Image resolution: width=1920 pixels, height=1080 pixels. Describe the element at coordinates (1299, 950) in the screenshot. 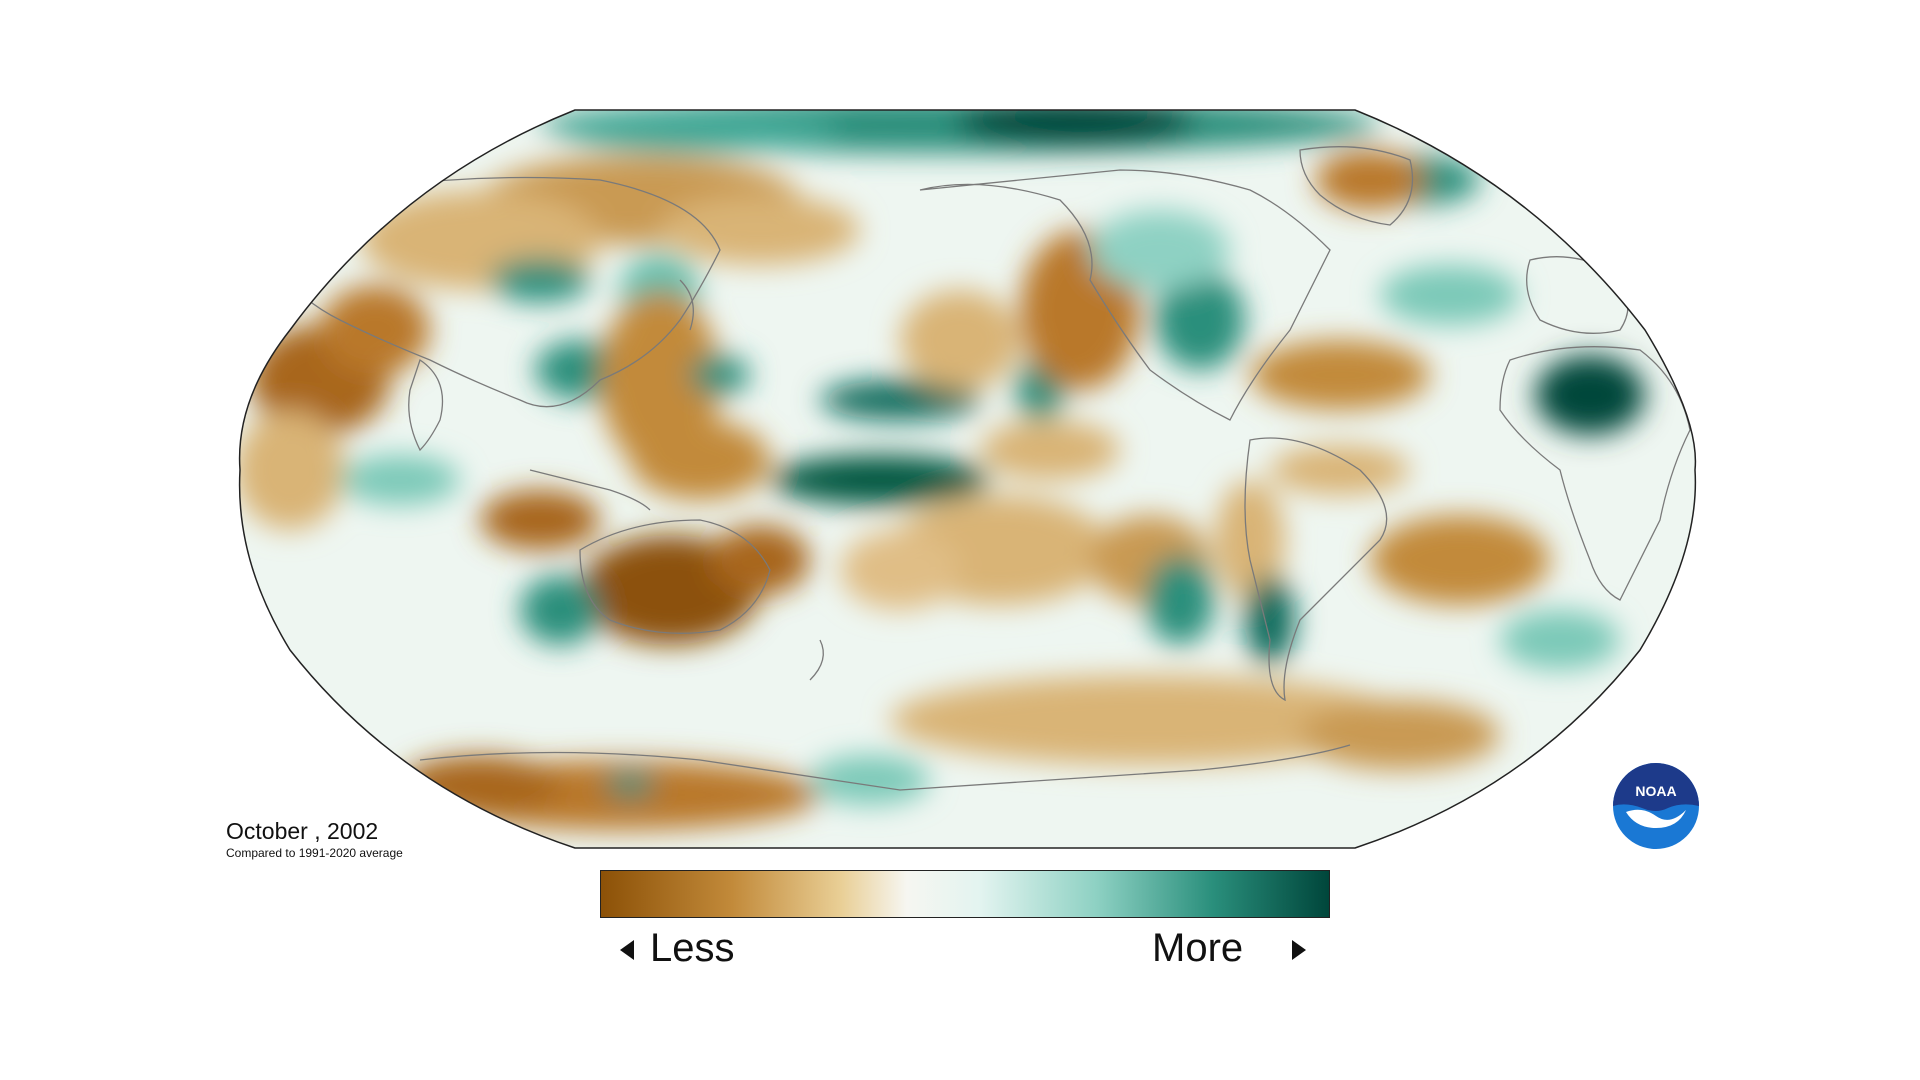

I see `right-arrow-icon` at that location.